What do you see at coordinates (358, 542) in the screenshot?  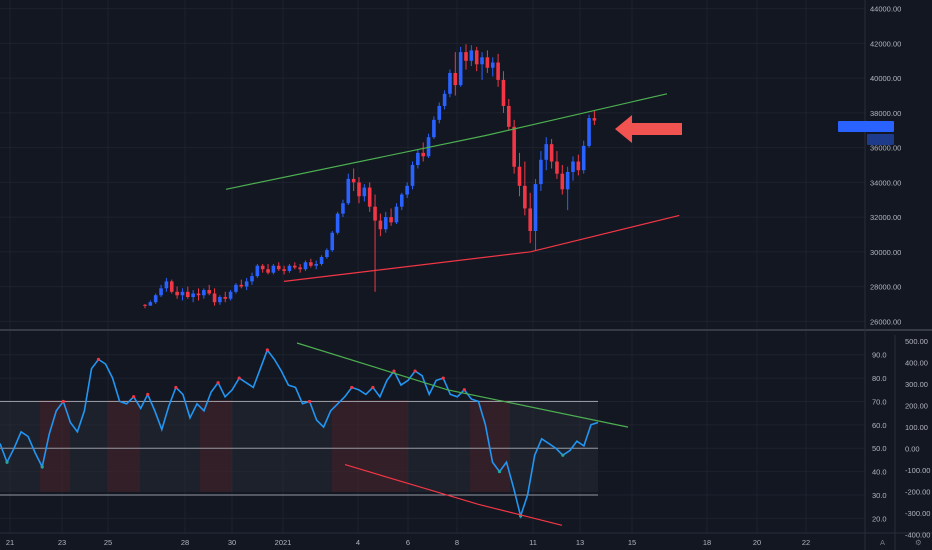 I see `time-tick-label: 4` at bounding box center [358, 542].